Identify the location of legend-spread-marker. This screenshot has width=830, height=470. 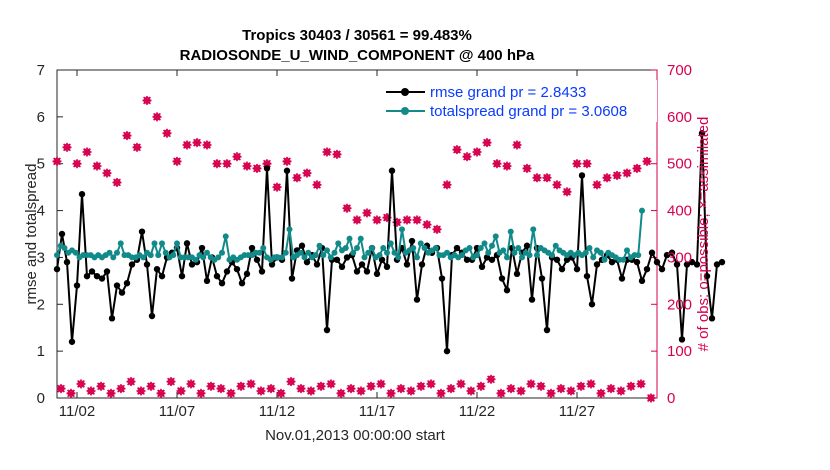
(405, 111).